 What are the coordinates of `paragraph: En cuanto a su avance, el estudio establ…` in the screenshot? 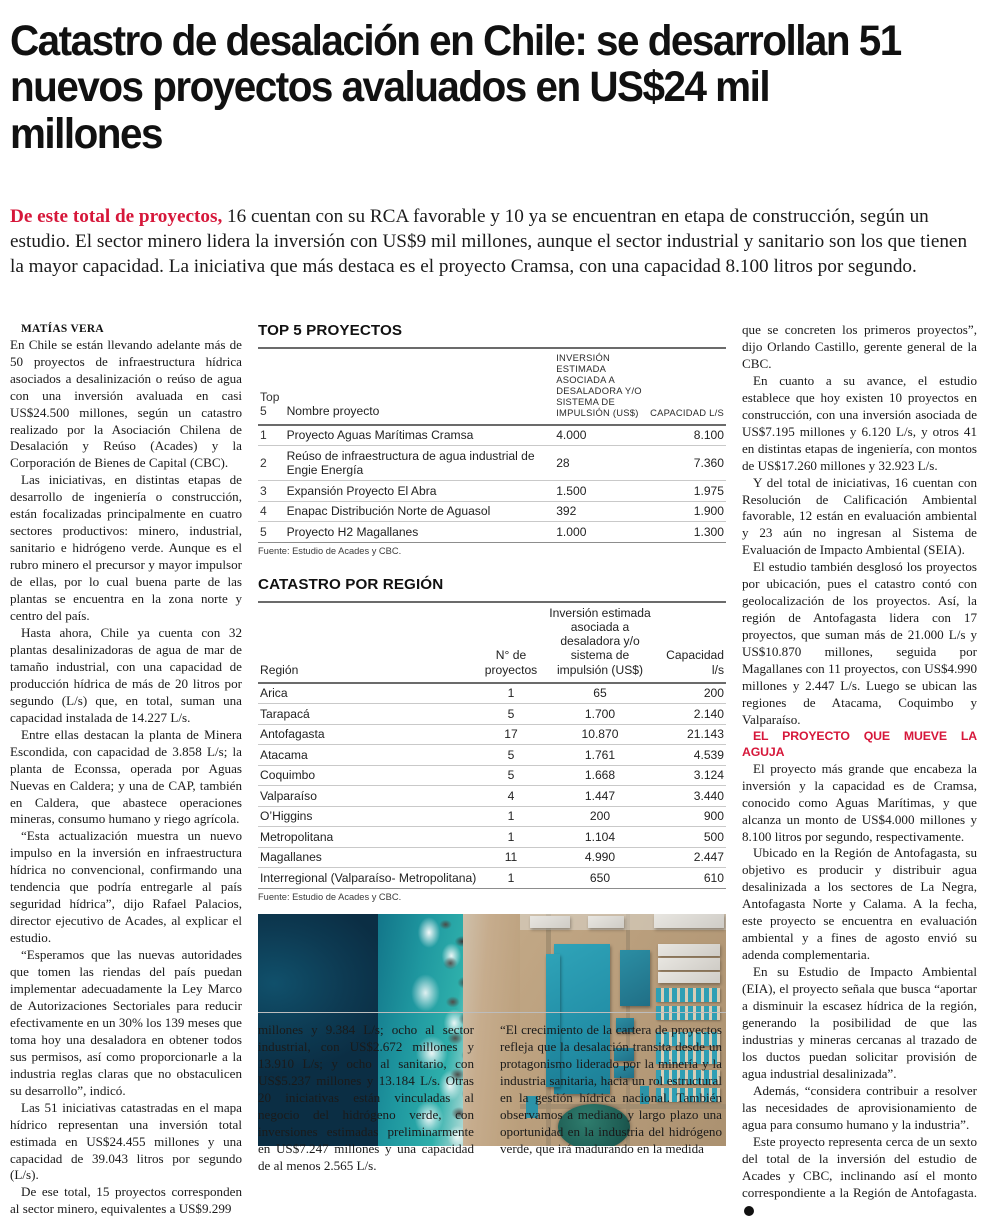 It's located at (859, 422).